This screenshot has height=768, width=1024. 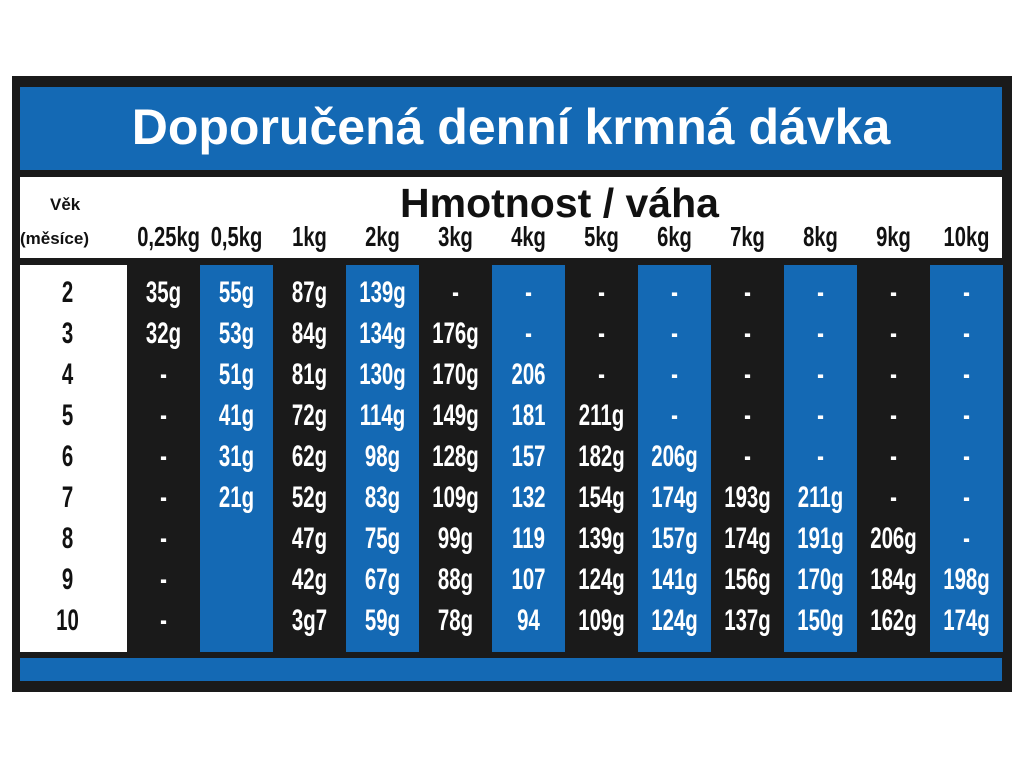 What do you see at coordinates (163, 292) in the screenshot?
I see `table-cell: 35g` at bounding box center [163, 292].